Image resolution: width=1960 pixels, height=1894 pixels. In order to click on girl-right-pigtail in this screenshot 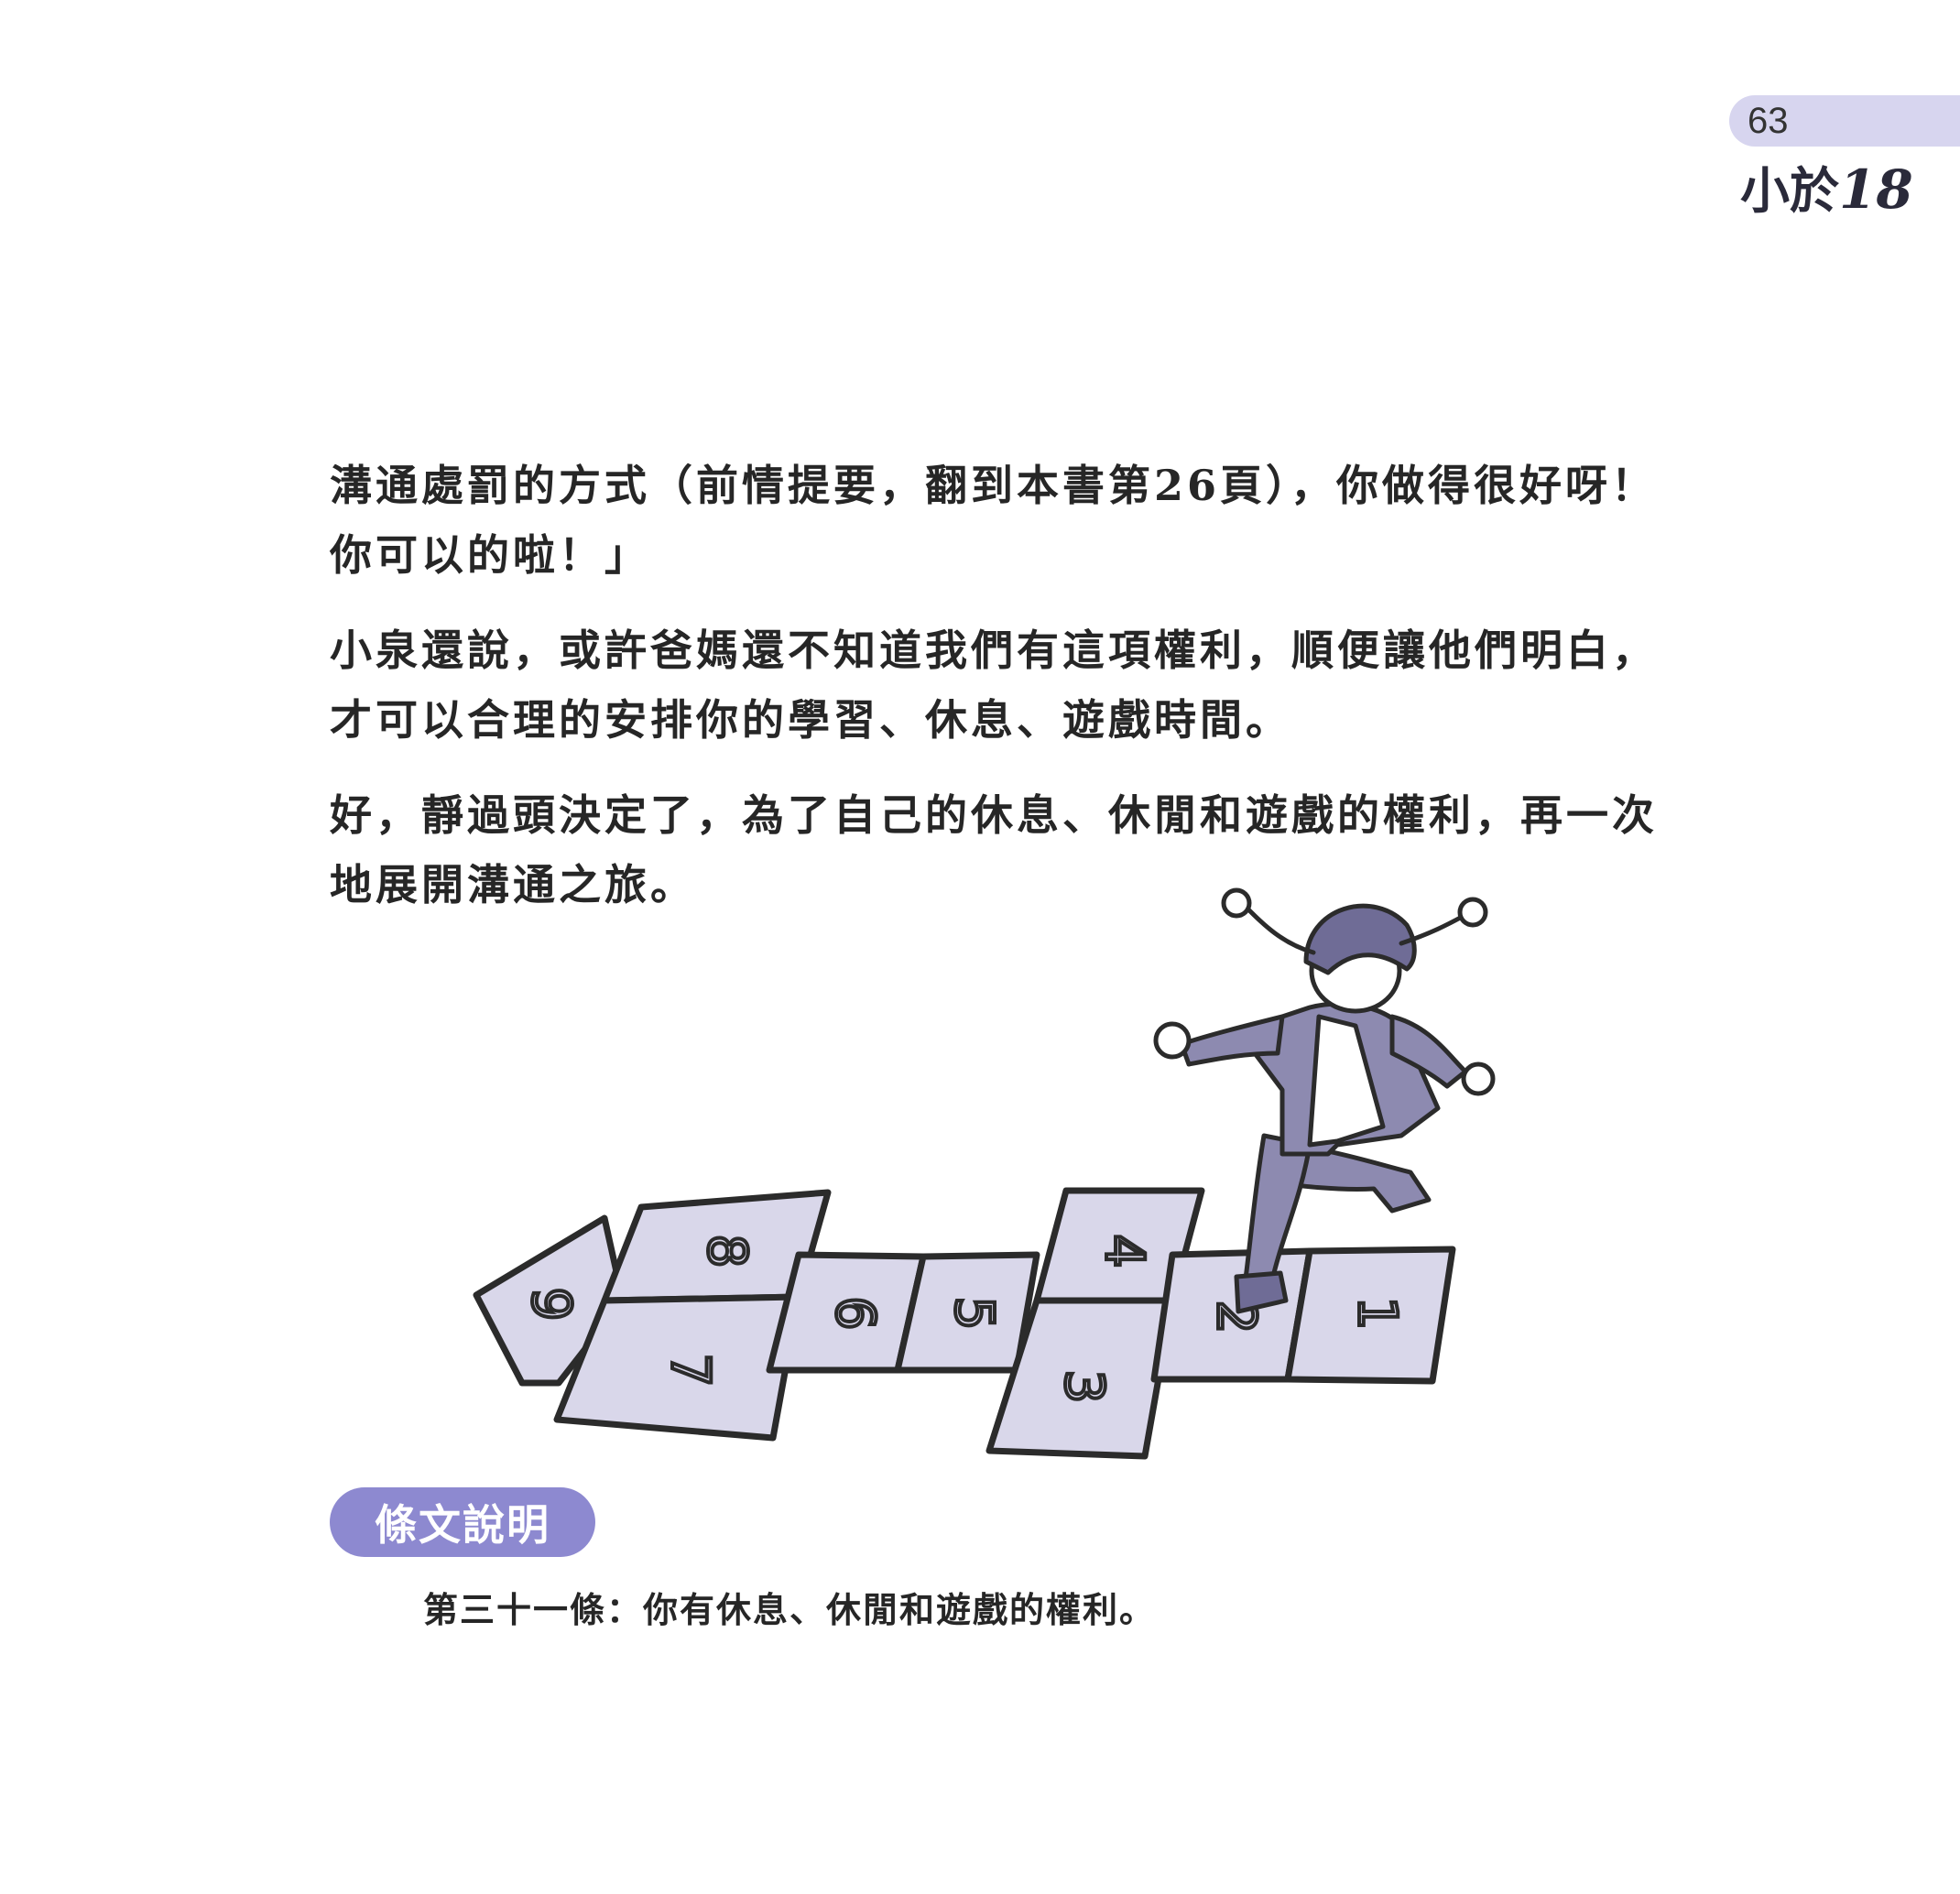, I will do `click(1432, 929)`.